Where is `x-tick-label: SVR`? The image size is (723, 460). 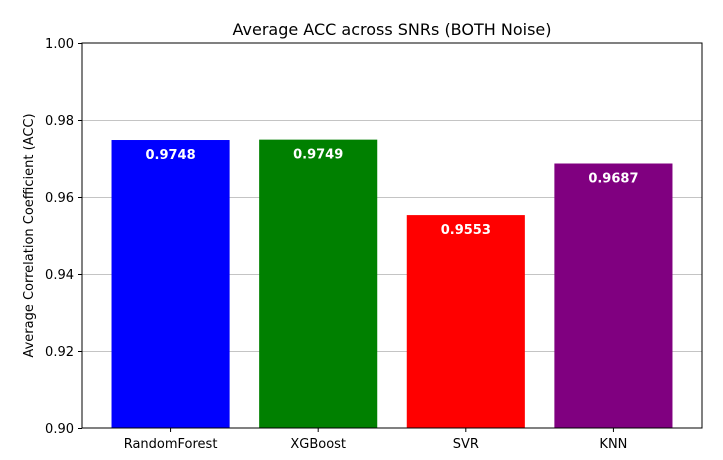
x-tick-label: SVR is located at coordinates (466, 444).